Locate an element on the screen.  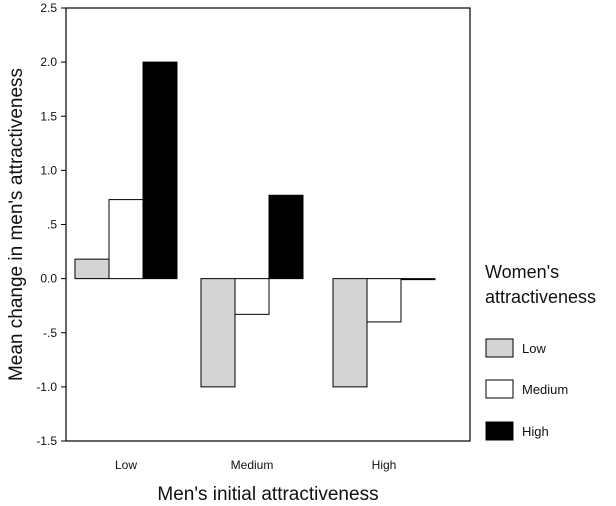
y-tick-label: 2.5 is located at coordinates (48, 8).